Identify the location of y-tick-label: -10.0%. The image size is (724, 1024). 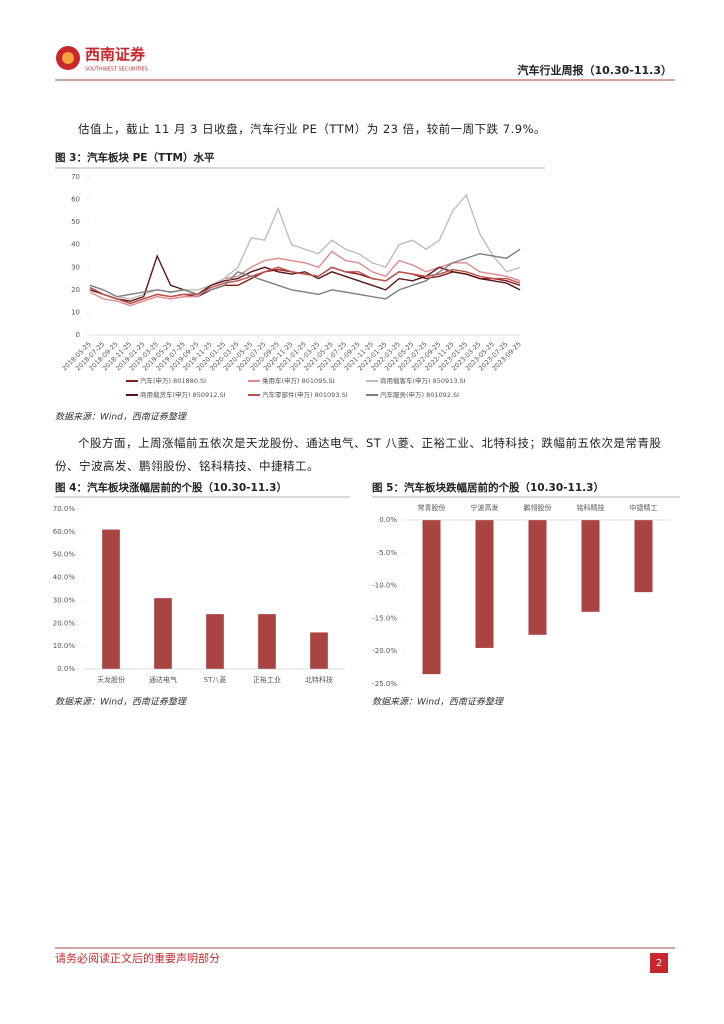
(384, 586).